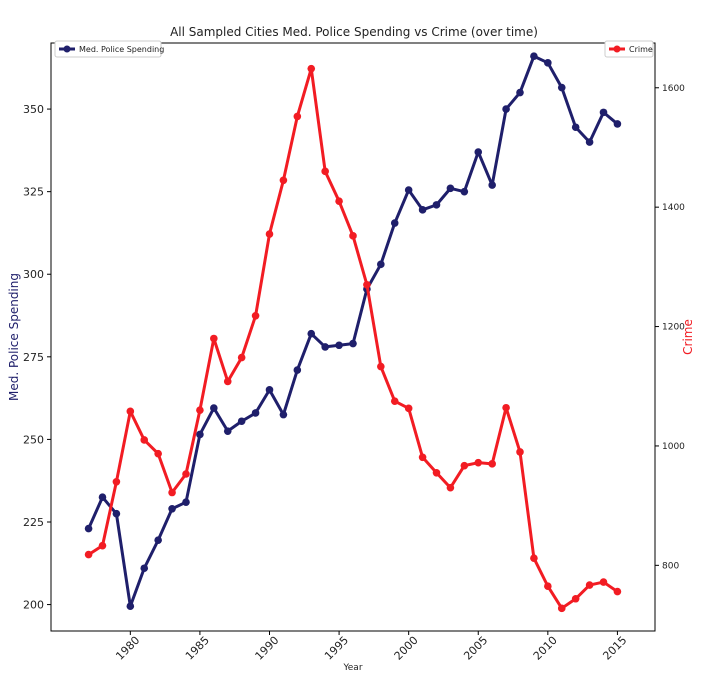 The width and height of the screenshot is (712, 694). I want to click on left-y-axis-label: Med. Police Spending, so click(14, 337).